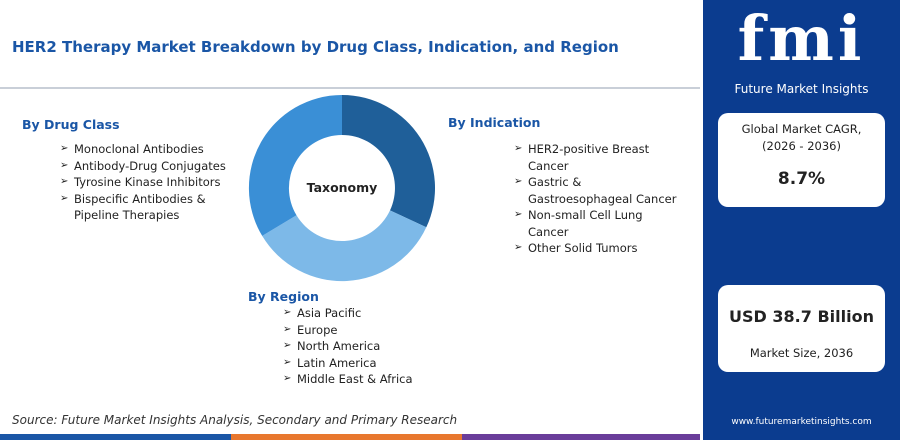 The height and width of the screenshot is (440, 900). What do you see at coordinates (599, 223) in the screenshot?
I see `list-item: Non-small Cell Lung Cancer` at bounding box center [599, 223].